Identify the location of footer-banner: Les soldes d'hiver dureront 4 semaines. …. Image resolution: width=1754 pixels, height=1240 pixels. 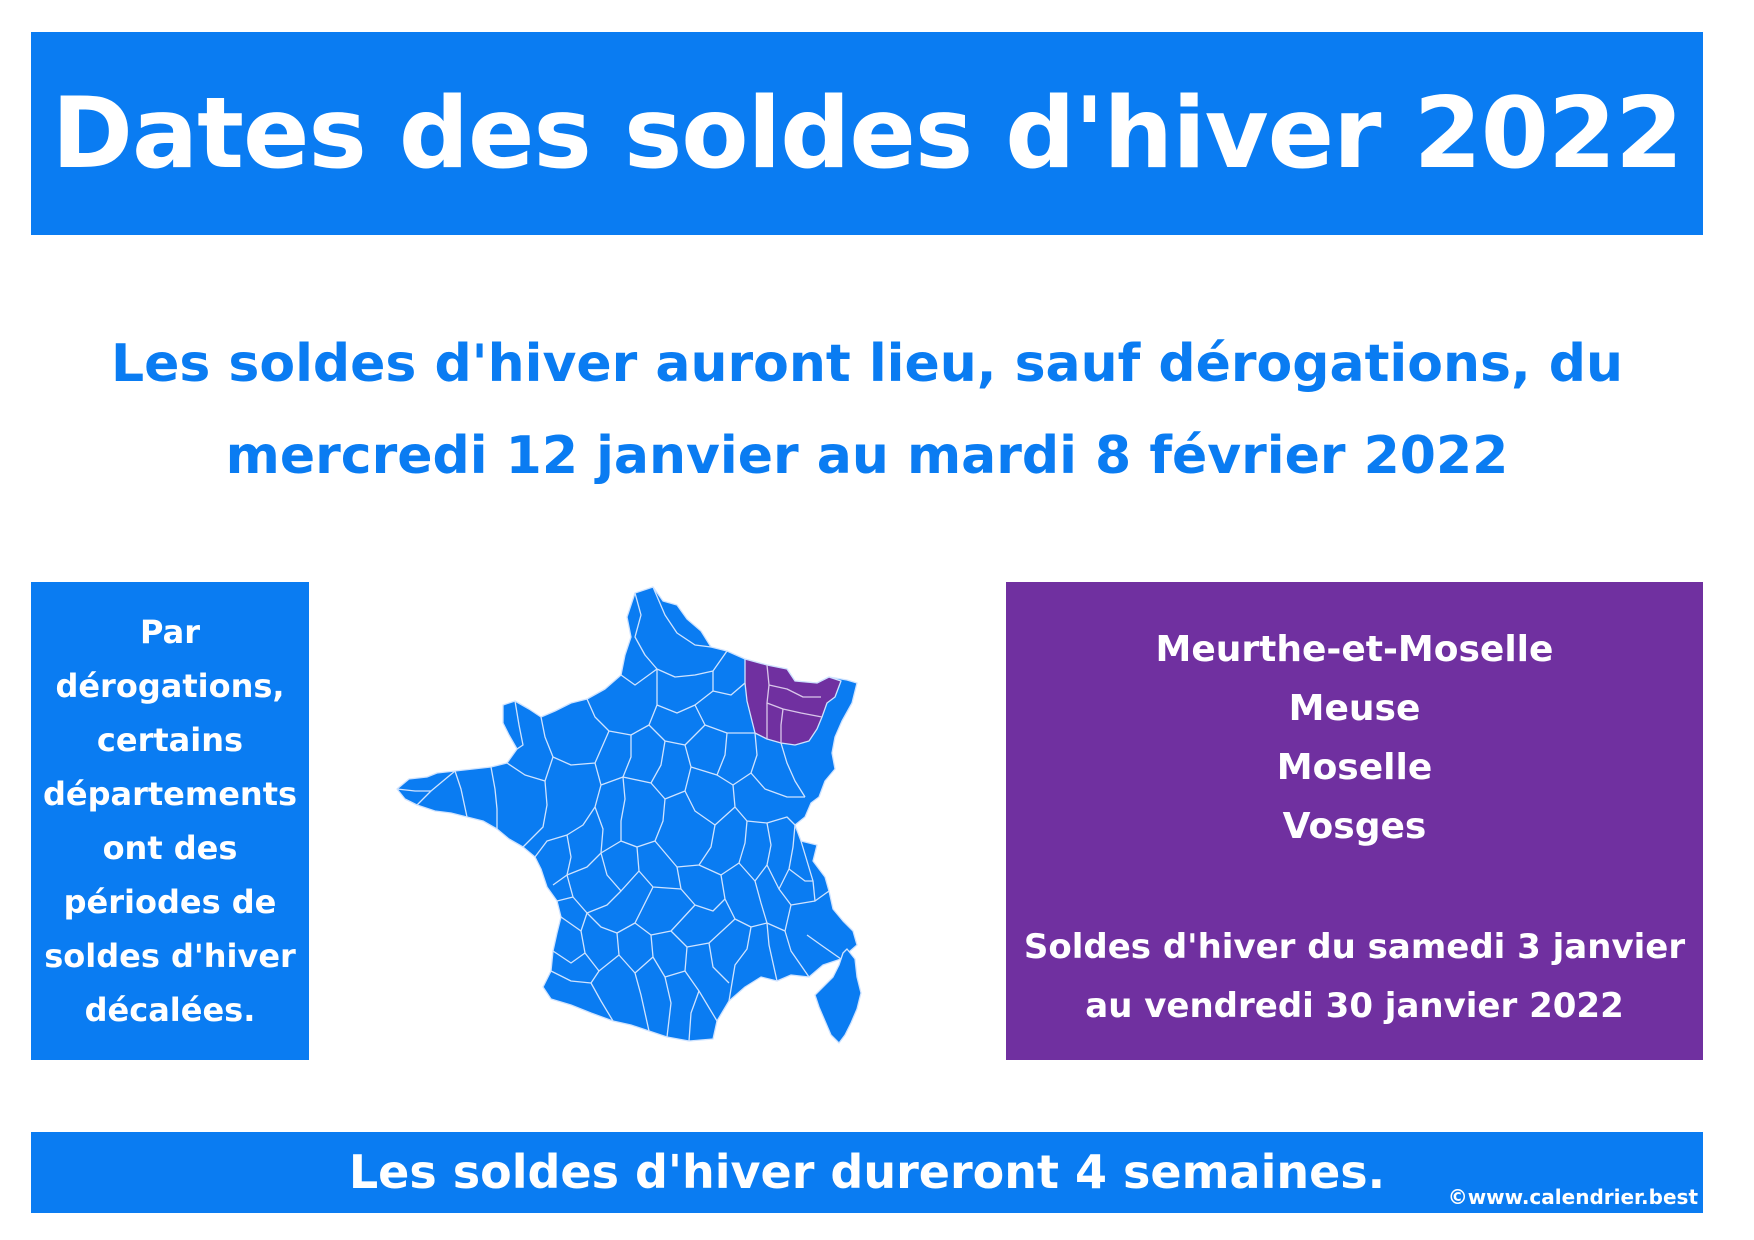
(867, 1172).